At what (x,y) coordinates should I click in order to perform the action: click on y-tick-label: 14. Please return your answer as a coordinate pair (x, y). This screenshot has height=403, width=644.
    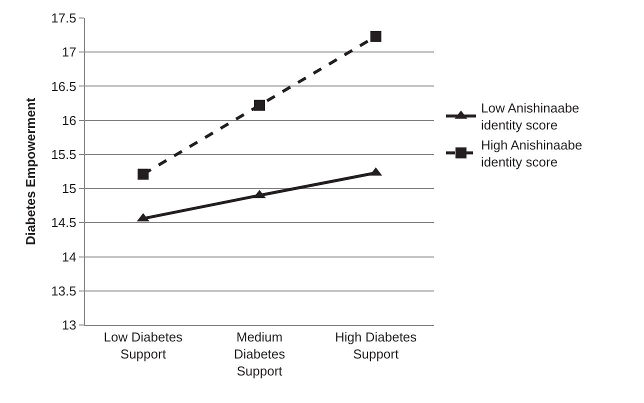
    Looking at the image, I should click on (69, 256).